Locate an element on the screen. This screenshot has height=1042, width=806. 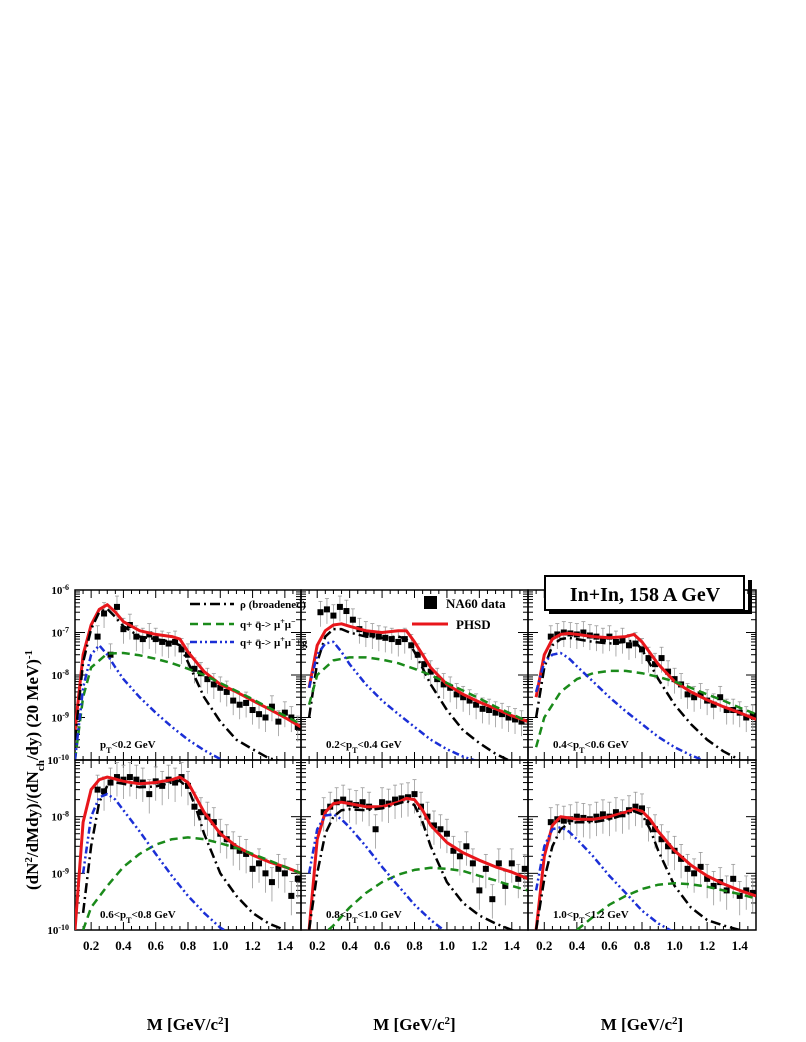
x-tick-label: 0.4 is located at coordinates (123, 945).